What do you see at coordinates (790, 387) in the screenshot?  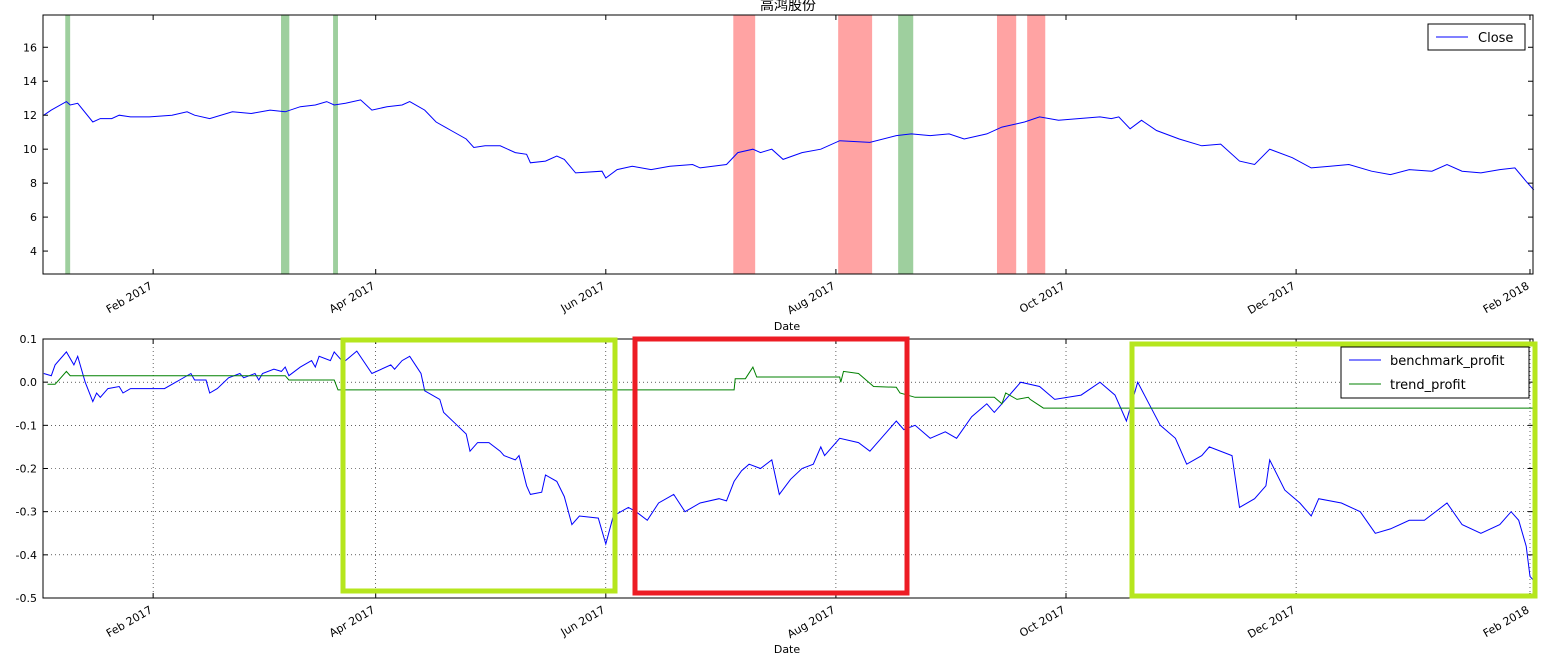 I see `trend-profit-line` at bounding box center [790, 387].